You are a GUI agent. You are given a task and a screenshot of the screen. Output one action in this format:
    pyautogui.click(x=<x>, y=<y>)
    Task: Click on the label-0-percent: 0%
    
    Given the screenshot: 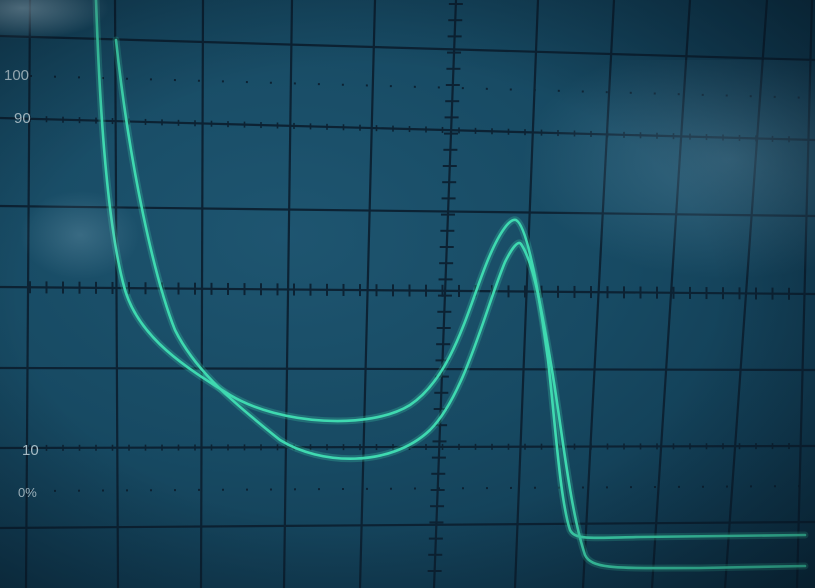 What is the action you would take?
    pyautogui.click(x=27, y=492)
    